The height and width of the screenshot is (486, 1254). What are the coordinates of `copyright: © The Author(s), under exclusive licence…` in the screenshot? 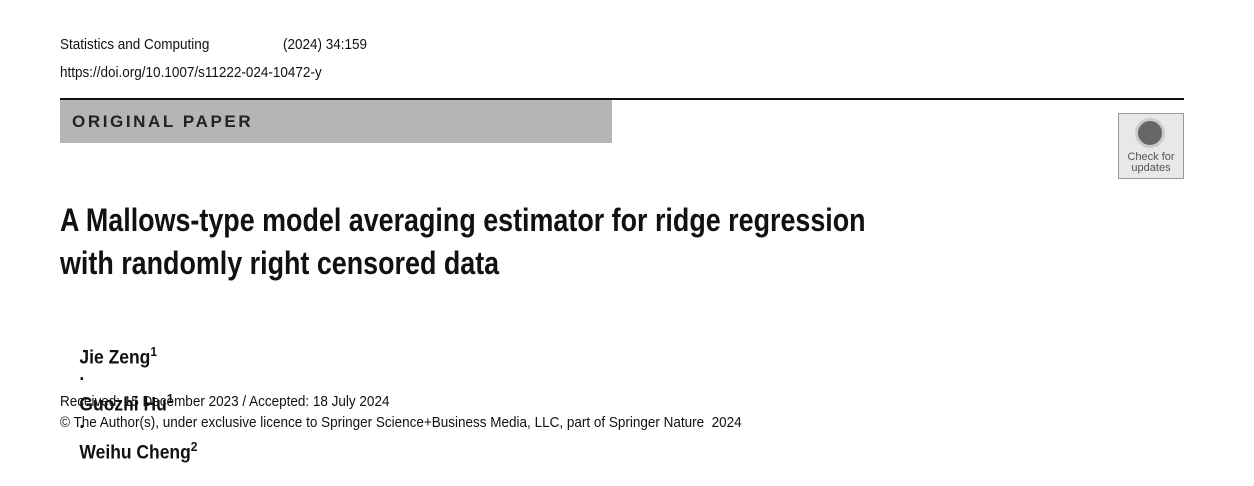 It's located at (401, 422).